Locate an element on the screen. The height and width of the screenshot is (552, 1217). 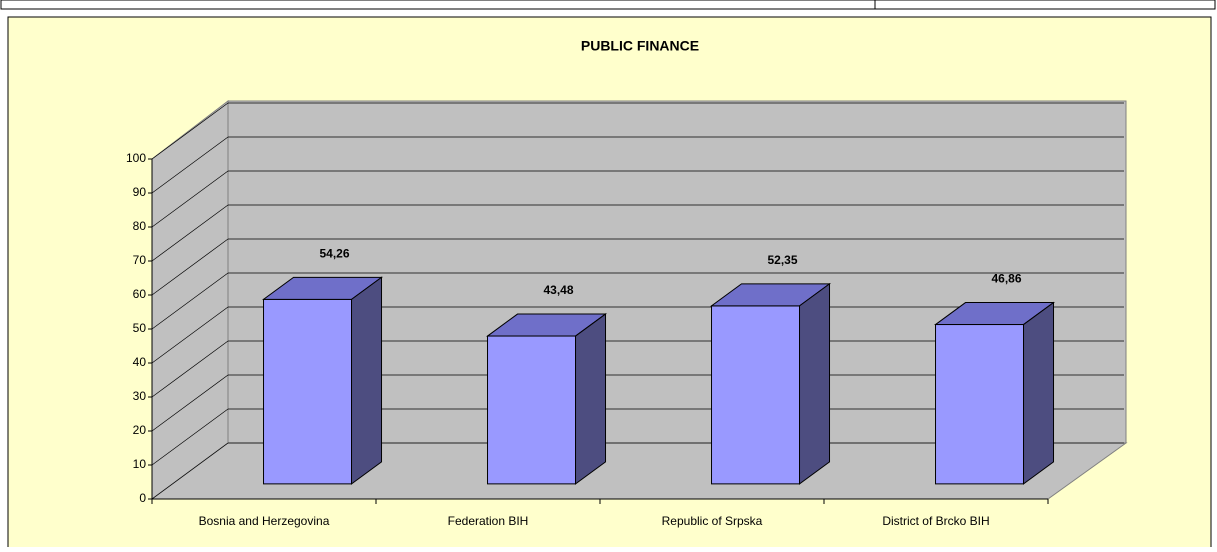
table-strip is located at coordinates (608, 5).